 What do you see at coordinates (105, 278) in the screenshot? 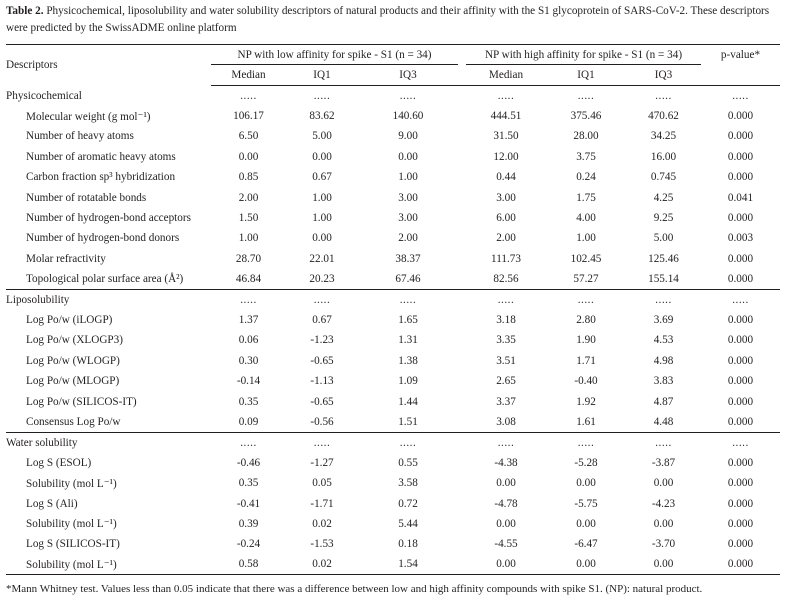
I see `row-label: Topological polar surface area (Å²)` at bounding box center [105, 278].